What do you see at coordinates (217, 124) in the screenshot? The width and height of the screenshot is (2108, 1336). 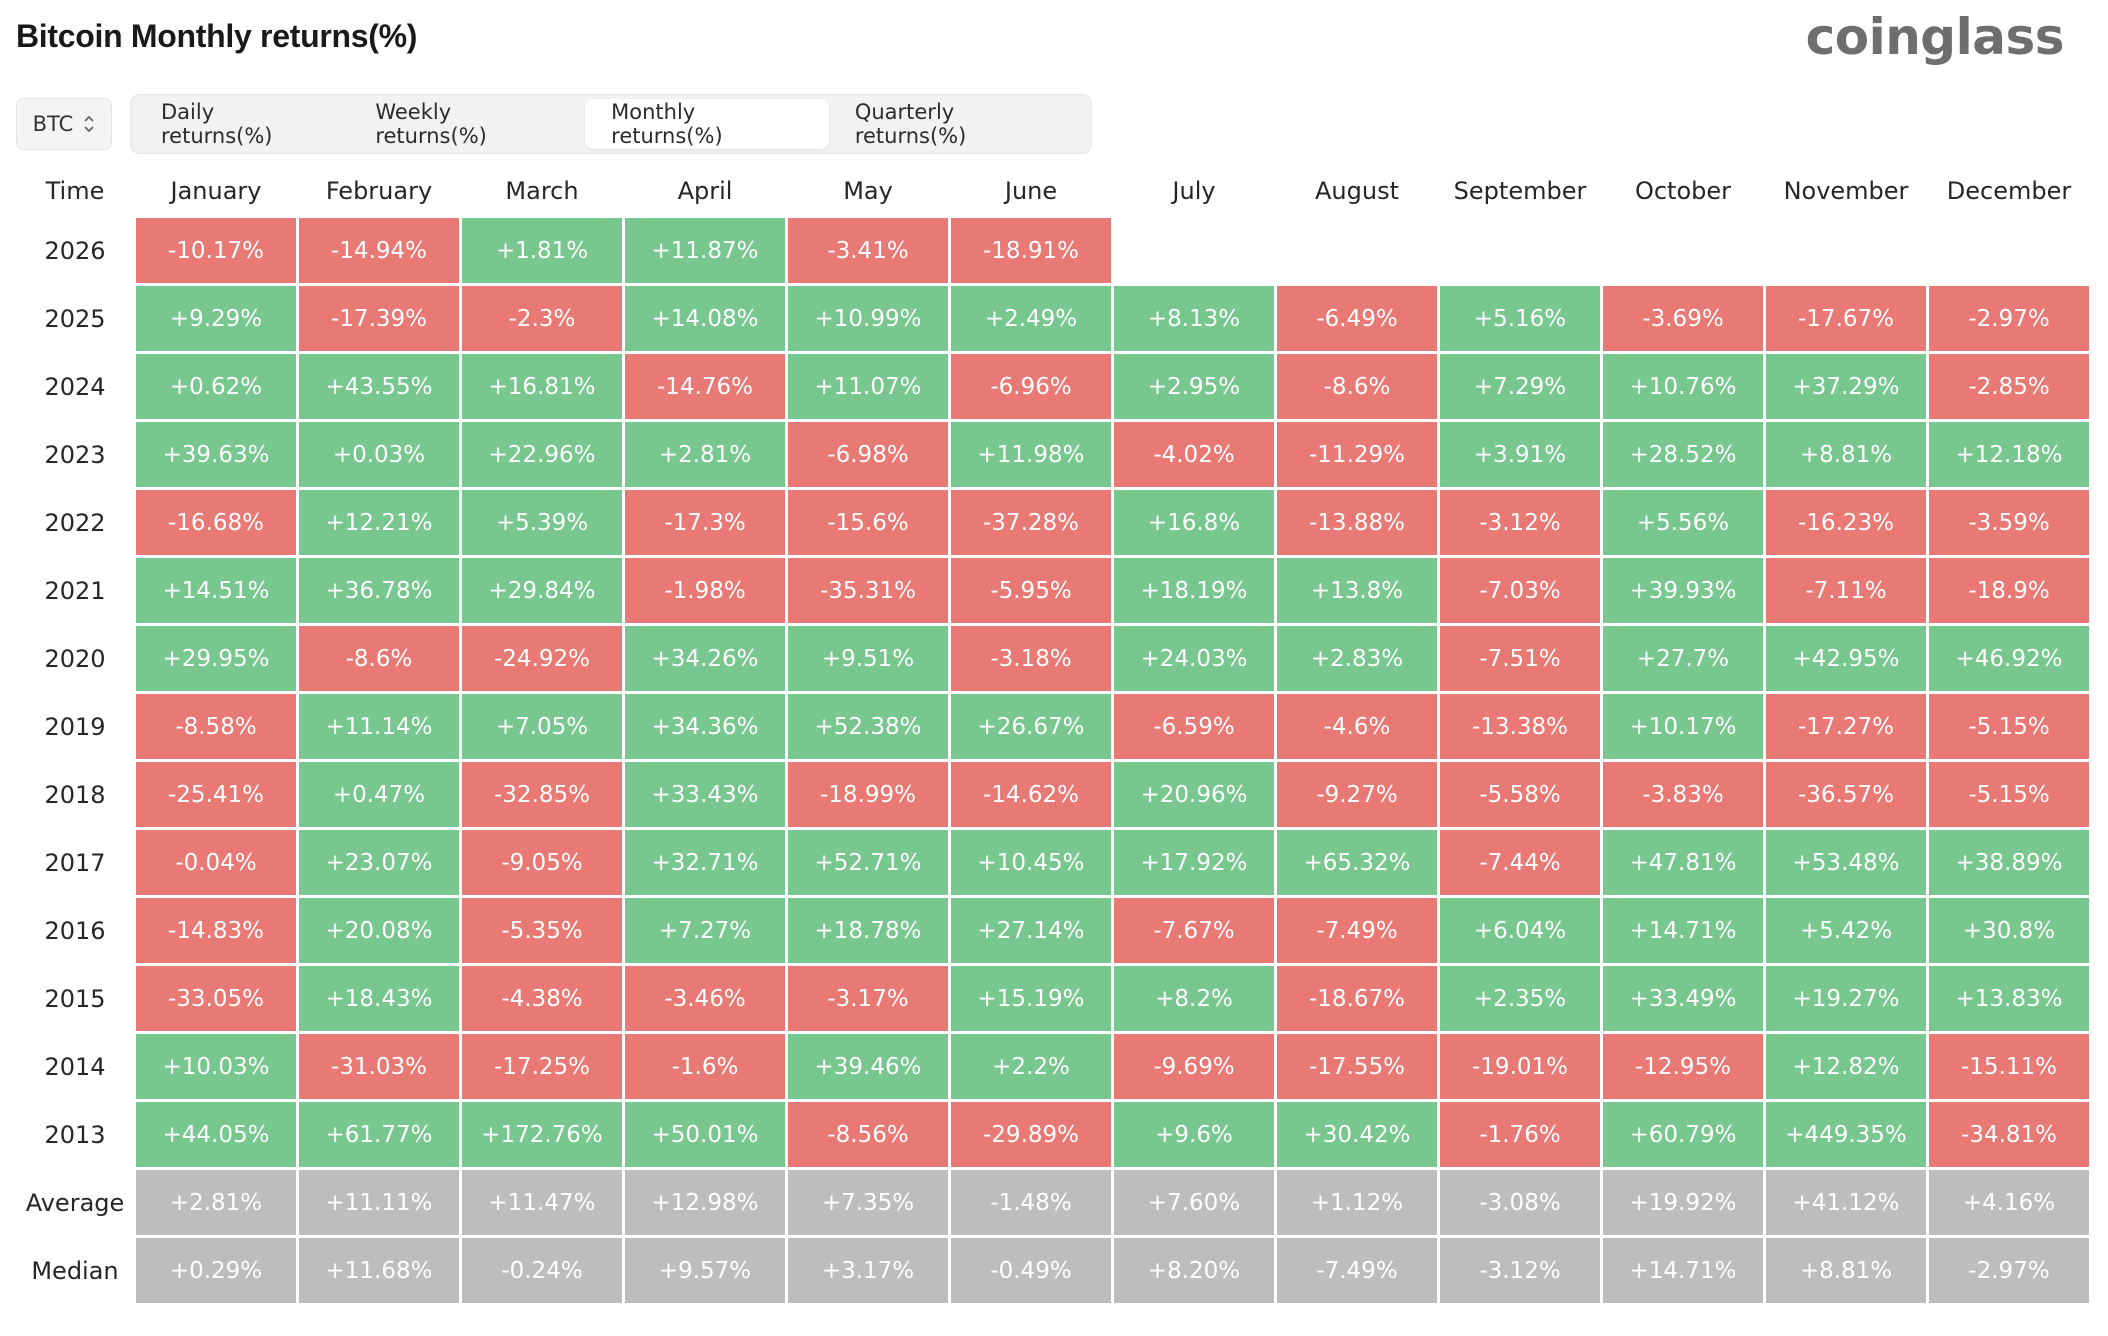 I see `tab-daily: Daily returns(%)` at bounding box center [217, 124].